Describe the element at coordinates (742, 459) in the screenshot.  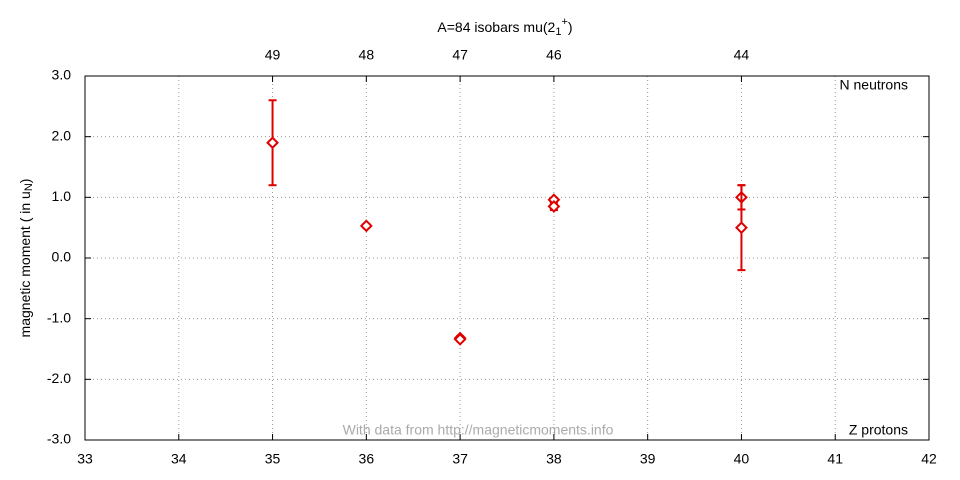
I see `x-tick-label: 40` at that location.